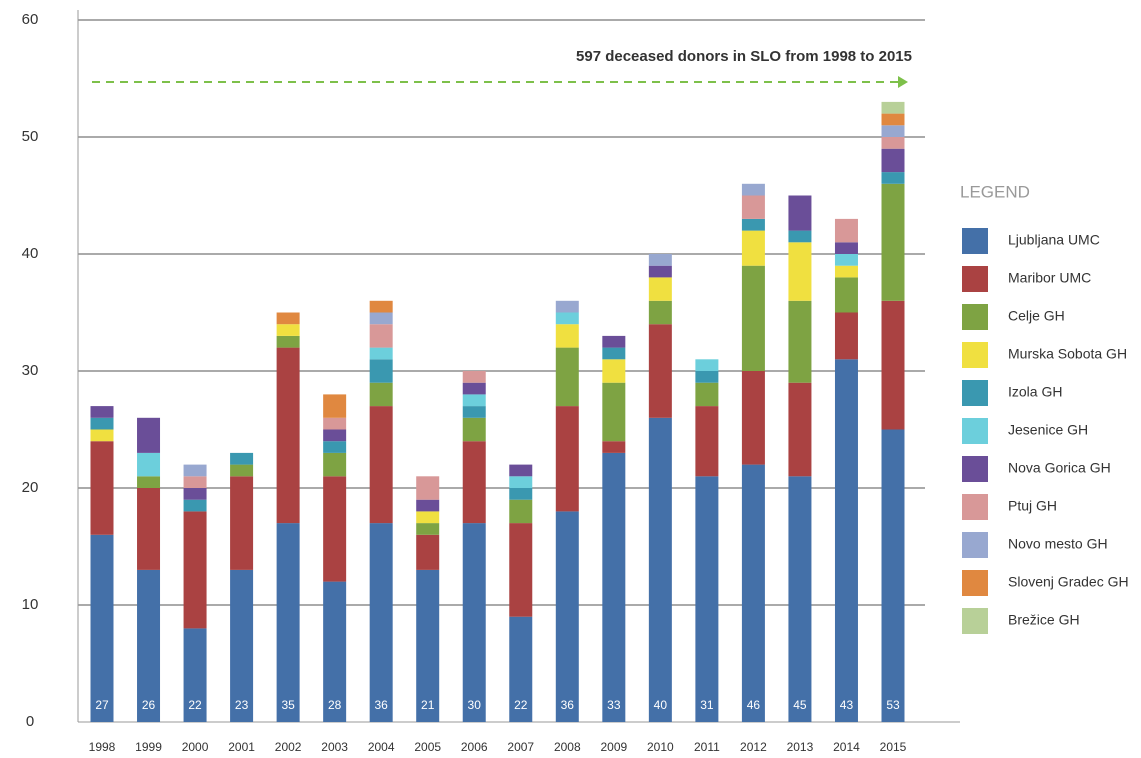  Describe the element at coordinates (30, 253) in the screenshot. I see `y-tick-label: 40` at that location.